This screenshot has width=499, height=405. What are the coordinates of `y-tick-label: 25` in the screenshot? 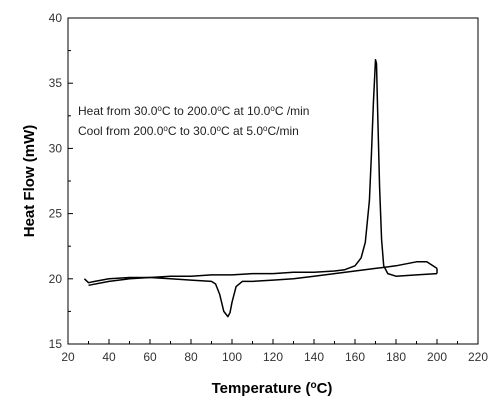 It's located at (56, 214).